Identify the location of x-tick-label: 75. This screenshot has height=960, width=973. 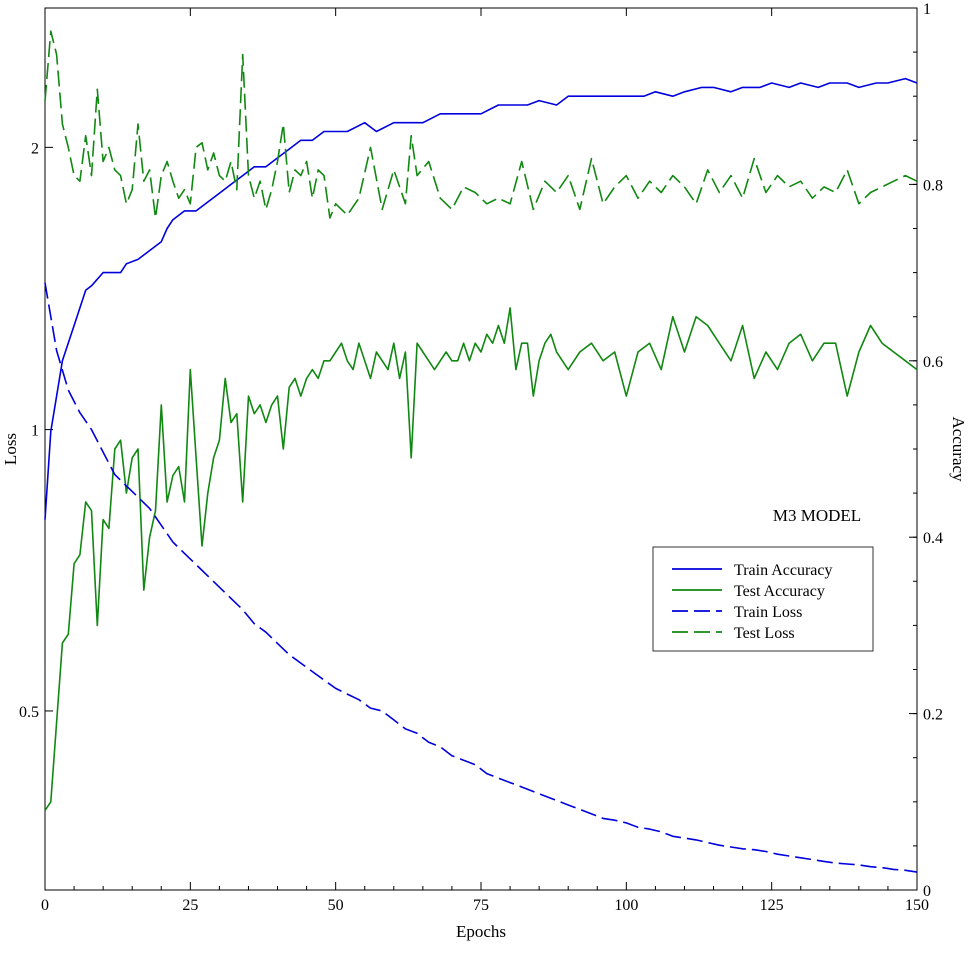
(481, 905).